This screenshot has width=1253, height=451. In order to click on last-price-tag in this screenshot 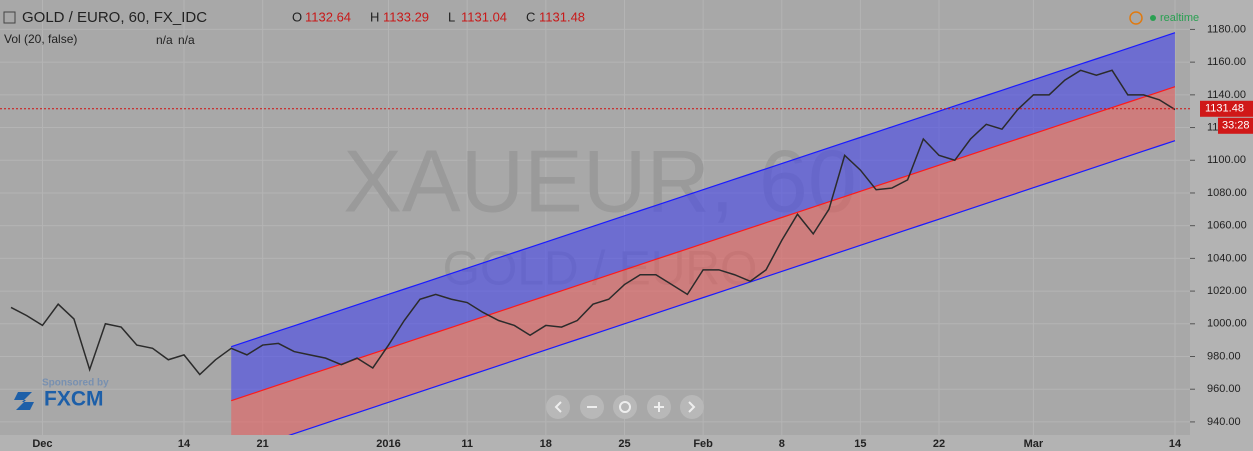, I will do `click(1226, 108)`.